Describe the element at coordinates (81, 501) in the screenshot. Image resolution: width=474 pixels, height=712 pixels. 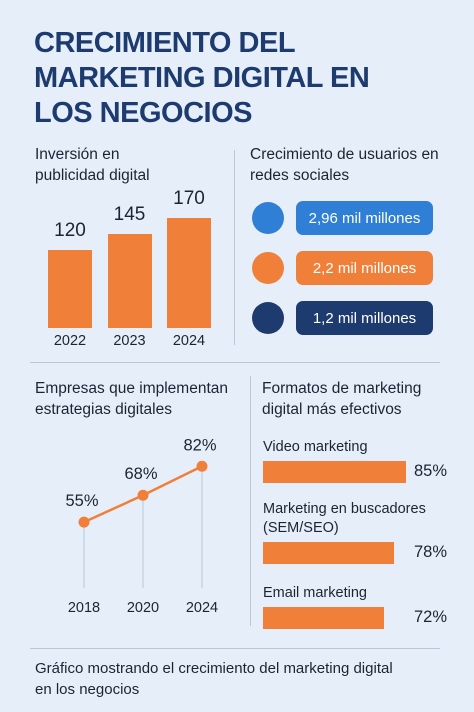
I see `value-label: 55%` at that location.